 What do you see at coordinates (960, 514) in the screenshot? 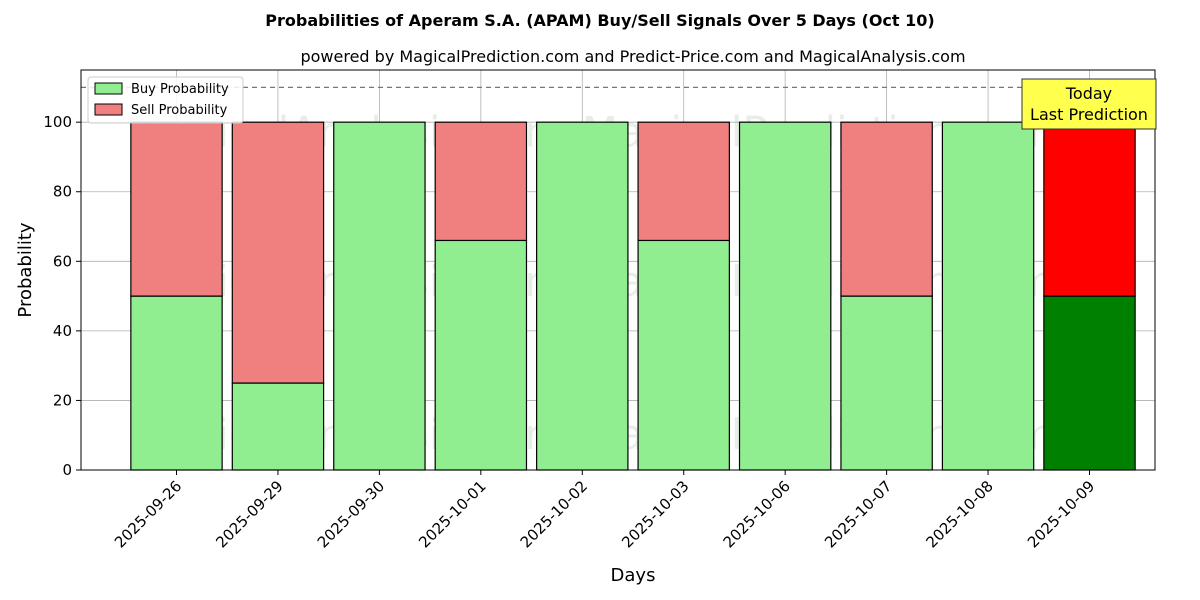
I see `x-tick-label-2025-10-08: 2025-10-08` at bounding box center [960, 514].